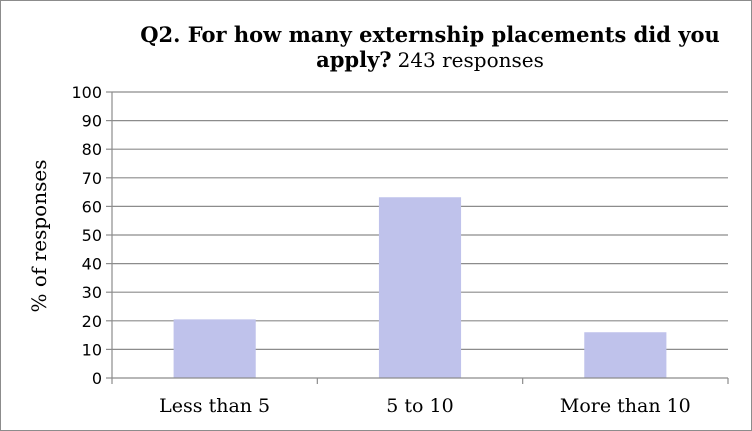 The width and height of the screenshot is (752, 431). Describe the element at coordinates (97, 378) in the screenshot. I see `y-tick-label: 0` at that location.